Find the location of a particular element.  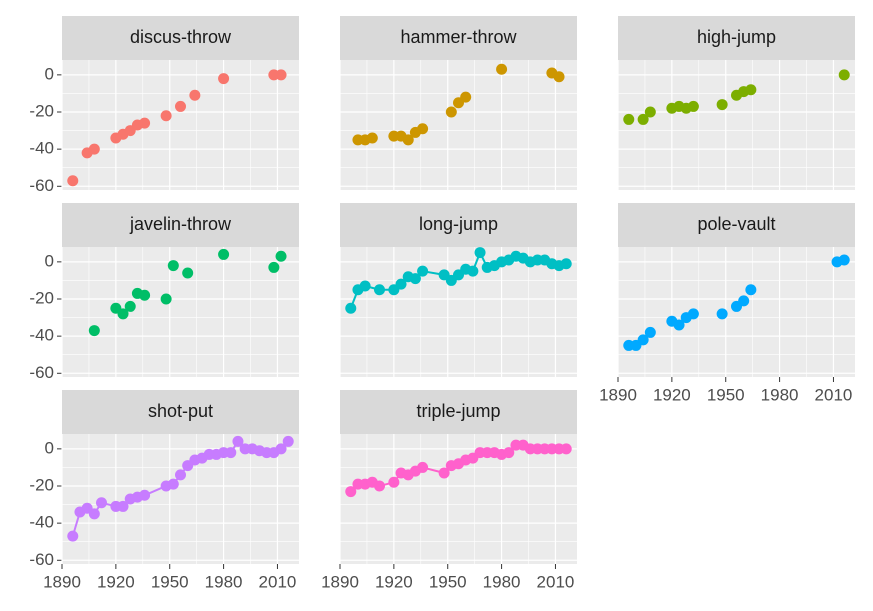

facet-title: discus-throw is located at coordinates (181, 37).